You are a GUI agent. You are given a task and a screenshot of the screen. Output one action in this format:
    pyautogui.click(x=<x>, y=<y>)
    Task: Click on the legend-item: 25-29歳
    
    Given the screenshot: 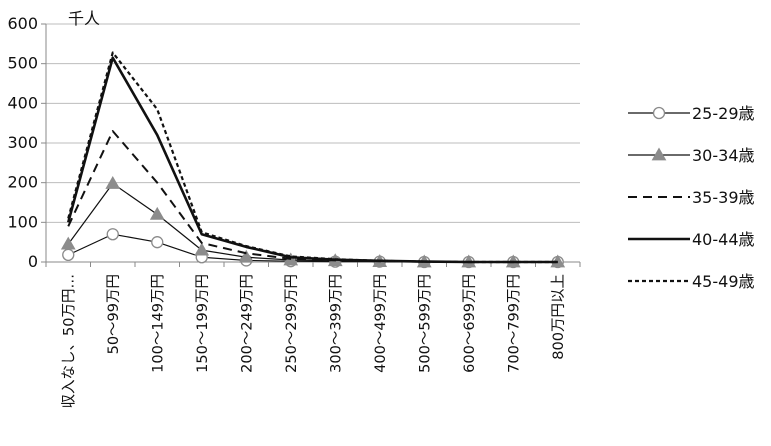 What is the action you would take?
    pyautogui.click(x=691, y=113)
    